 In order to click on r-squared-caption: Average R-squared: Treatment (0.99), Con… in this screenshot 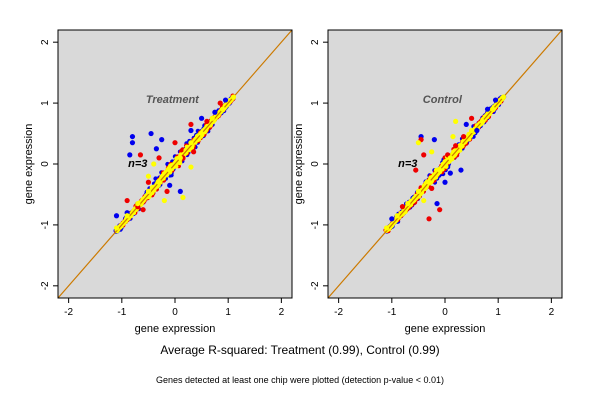, I will do `click(300, 350)`.